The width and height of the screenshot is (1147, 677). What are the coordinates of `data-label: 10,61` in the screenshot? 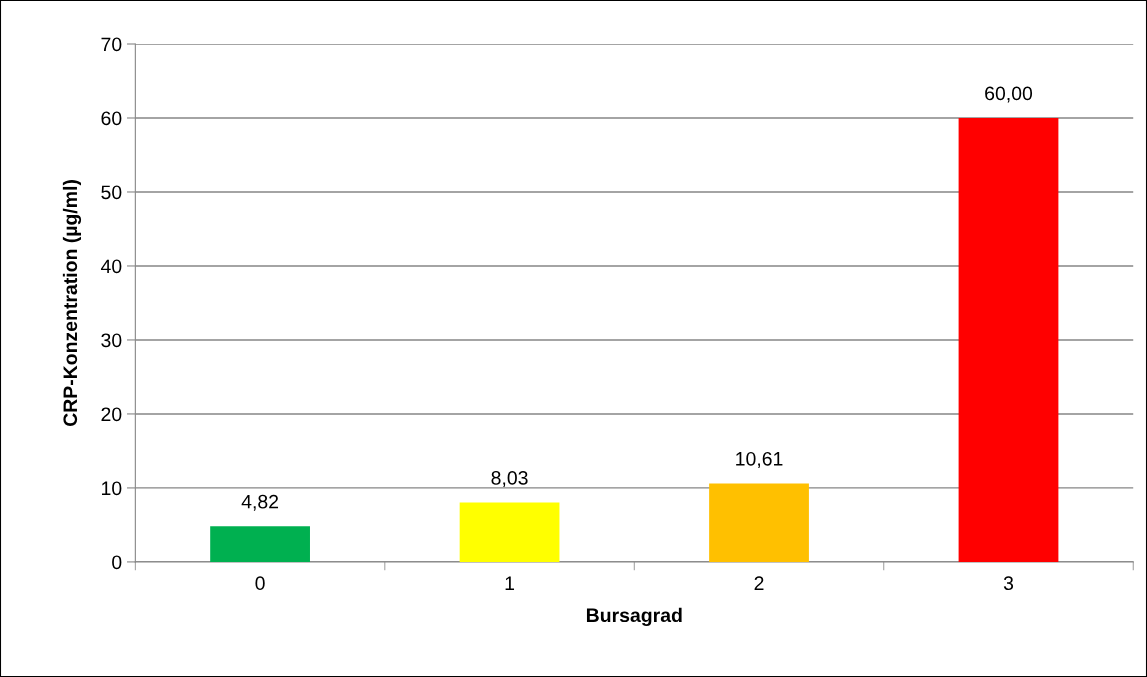 It's located at (759, 459).